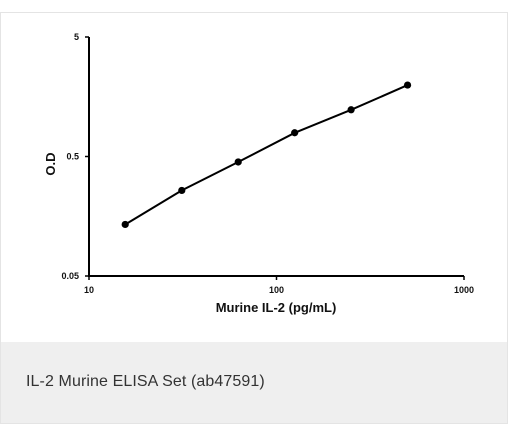 Image resolution: width=510 pixels, height=426 pixels. What do you see at coordinates (50, 163) in the screenshot?
I see `y-axis-title: O.D` at bounding box center [50, 163].